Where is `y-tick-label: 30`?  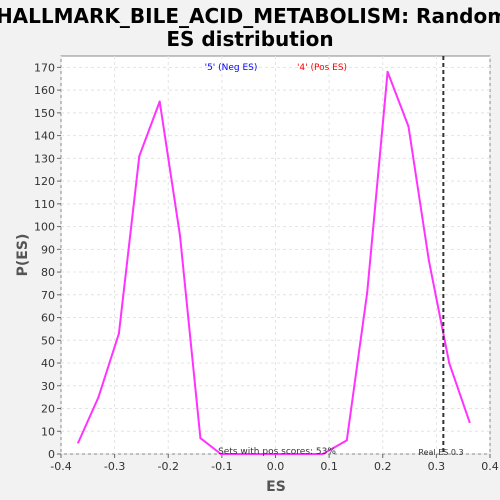
y-tick-label: 30 is located at coordinates (48, 386).